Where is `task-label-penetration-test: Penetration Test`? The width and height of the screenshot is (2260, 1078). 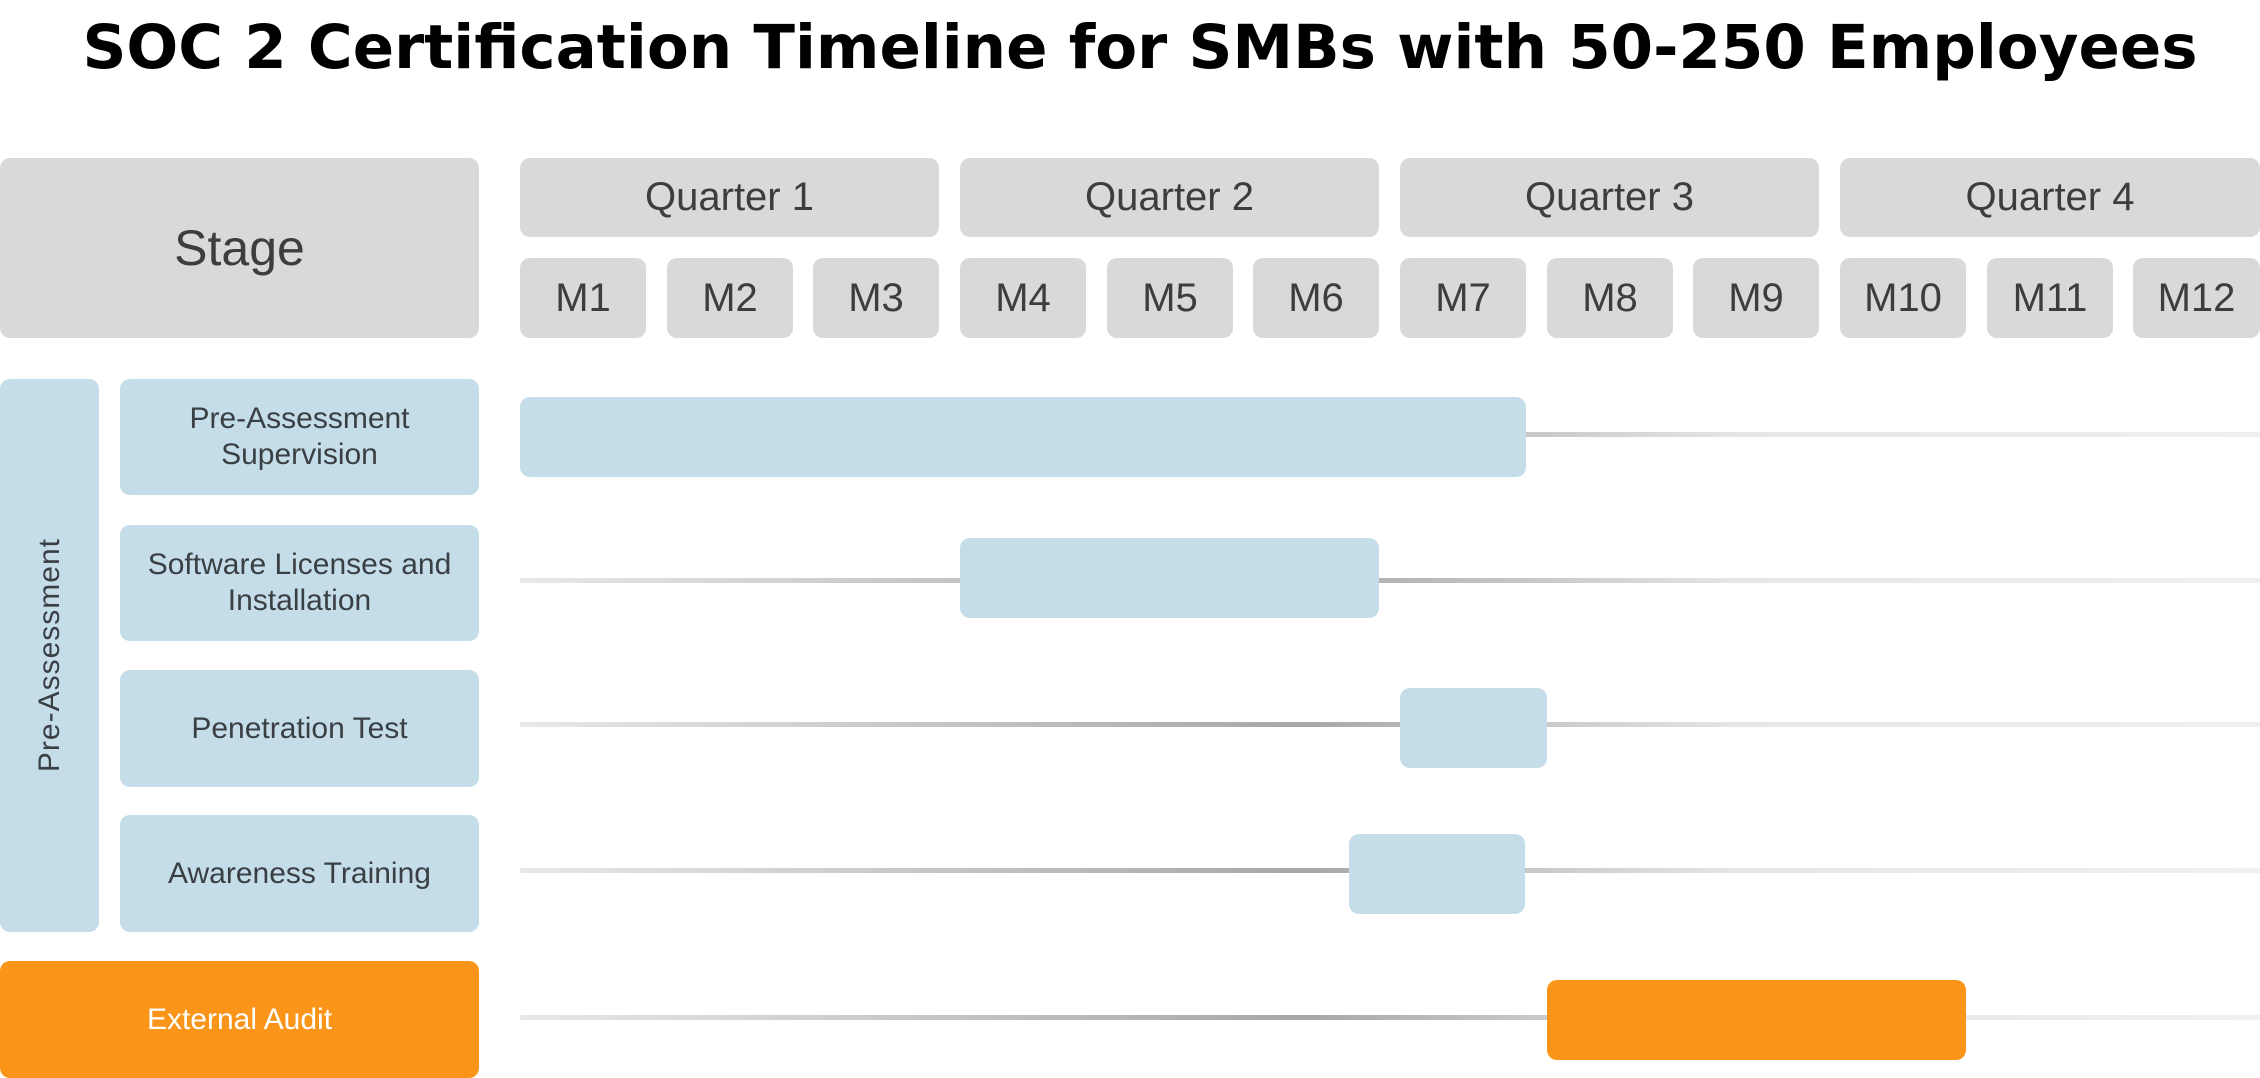
task-label-penetration-test: Penetration Test is located at coordinates (299, 728).